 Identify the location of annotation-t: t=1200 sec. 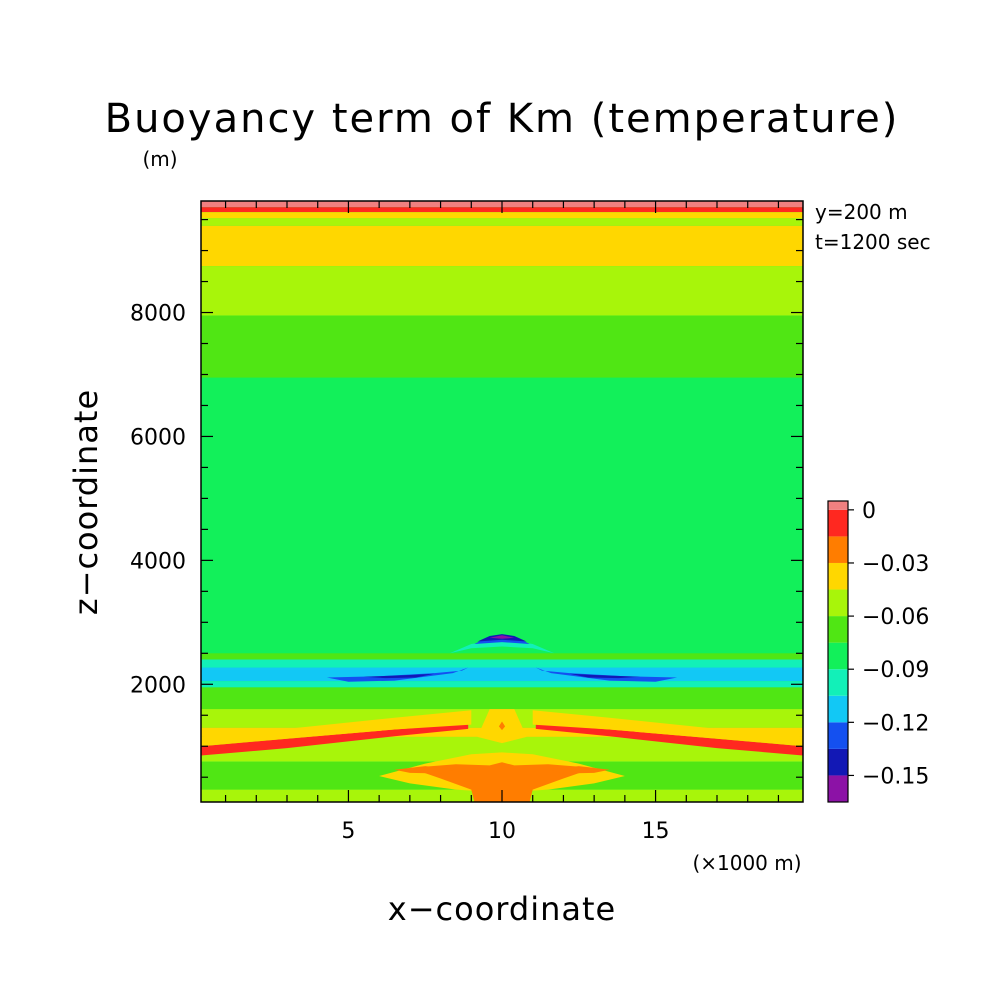
(873, 242).